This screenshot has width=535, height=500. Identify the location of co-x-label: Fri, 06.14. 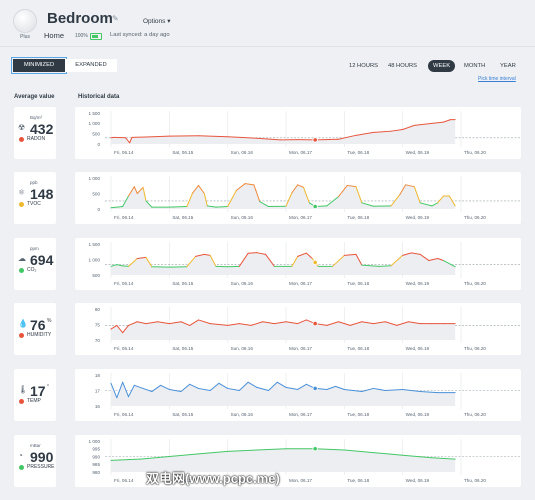
(124, 283).